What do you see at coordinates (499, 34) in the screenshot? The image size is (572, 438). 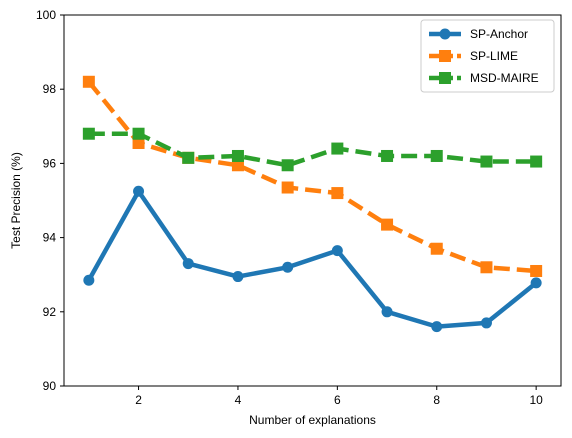 I see `legend-label-sp-anchor: SP-Anchor` at bounding box center [499, 34].